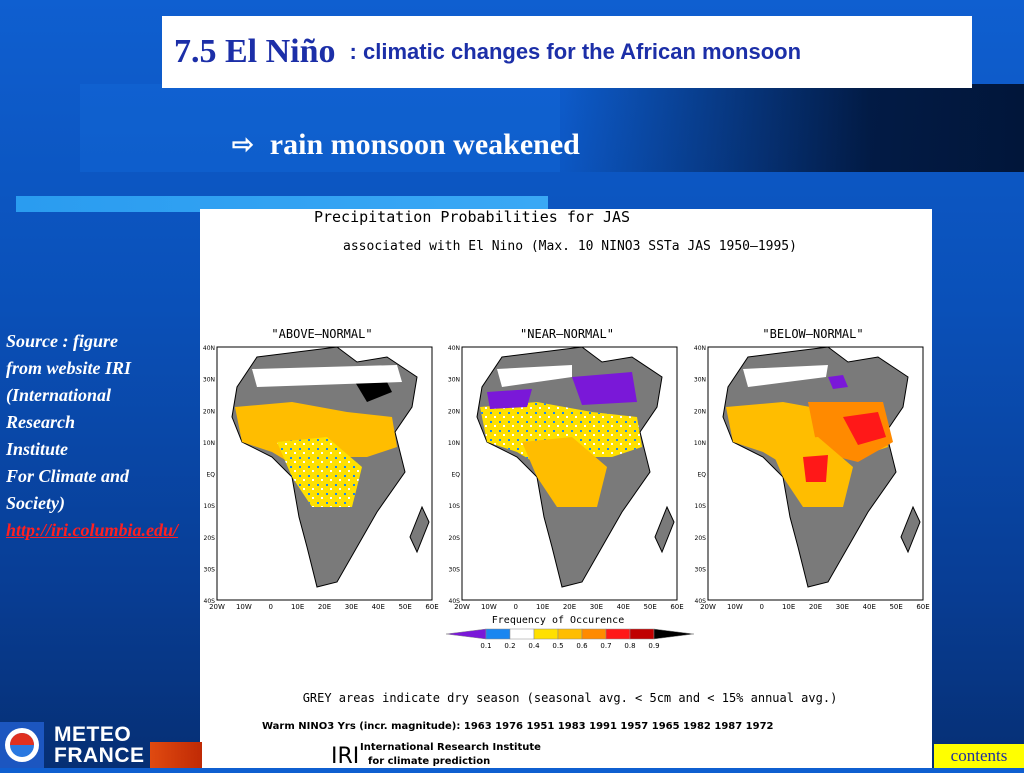  I want to click on meteo-france-logo: METEO FRANCE, so click(100, 745).